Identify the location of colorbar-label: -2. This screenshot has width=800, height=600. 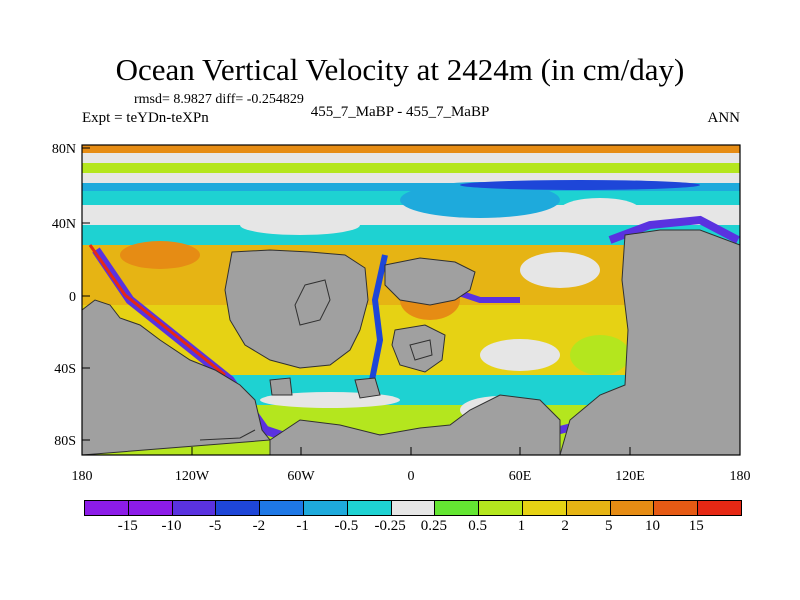
(259, 526).